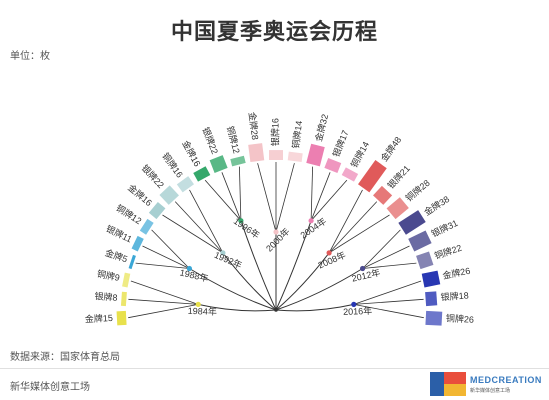 The image size is (549, 400). What do you see at coordinates (276, 155) in the screenshot?
I see `bar-2000-silver` at bounding box center [276, 155].